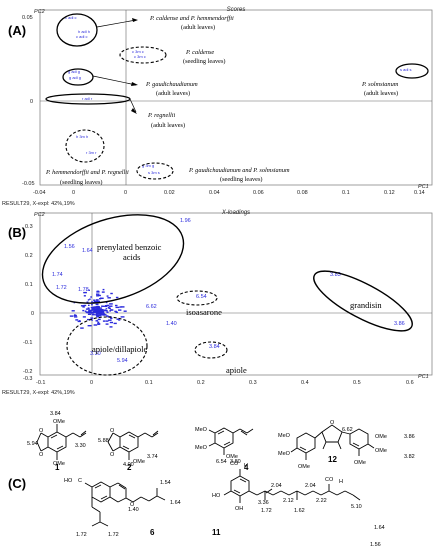 The width and height of the screenshot is (438, 550). What do you see at coordinates (263, 503) in the screenshot?
I see `shift-label: 3.36` at bounding box center [263, 503].